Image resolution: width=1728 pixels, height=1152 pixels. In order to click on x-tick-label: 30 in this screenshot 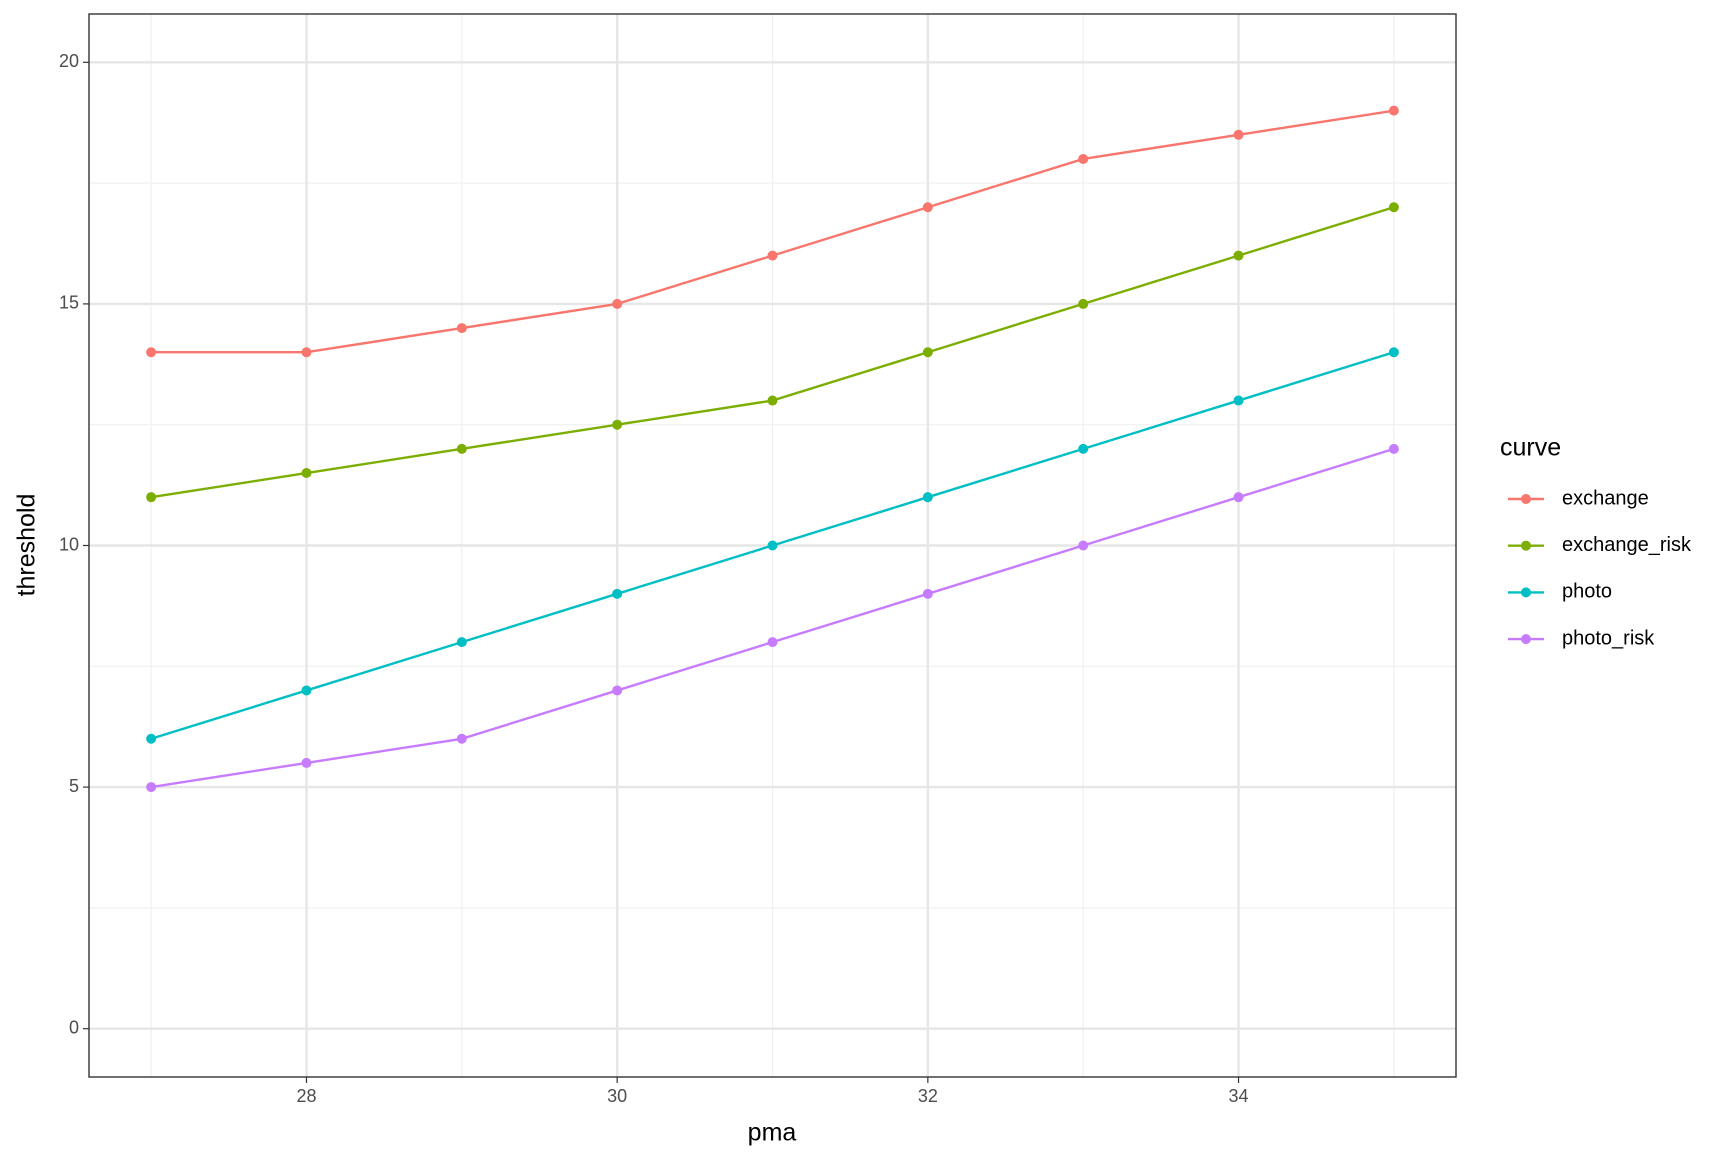, I will do `click(617, 1096)`.